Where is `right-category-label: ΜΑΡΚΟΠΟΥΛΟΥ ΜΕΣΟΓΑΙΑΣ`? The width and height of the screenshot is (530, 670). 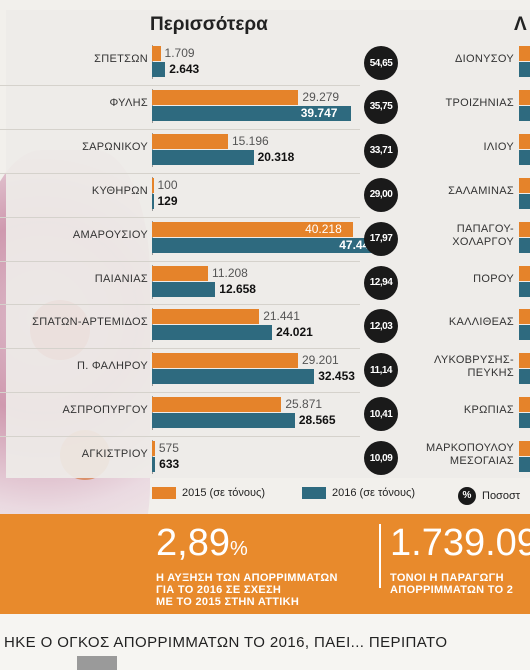 right-category-label: ΜΑΡΚΟΠΟΥΛΟΥ ΜΕΣΟΓΑΙΑΣ is located at coordinates (469, 455).